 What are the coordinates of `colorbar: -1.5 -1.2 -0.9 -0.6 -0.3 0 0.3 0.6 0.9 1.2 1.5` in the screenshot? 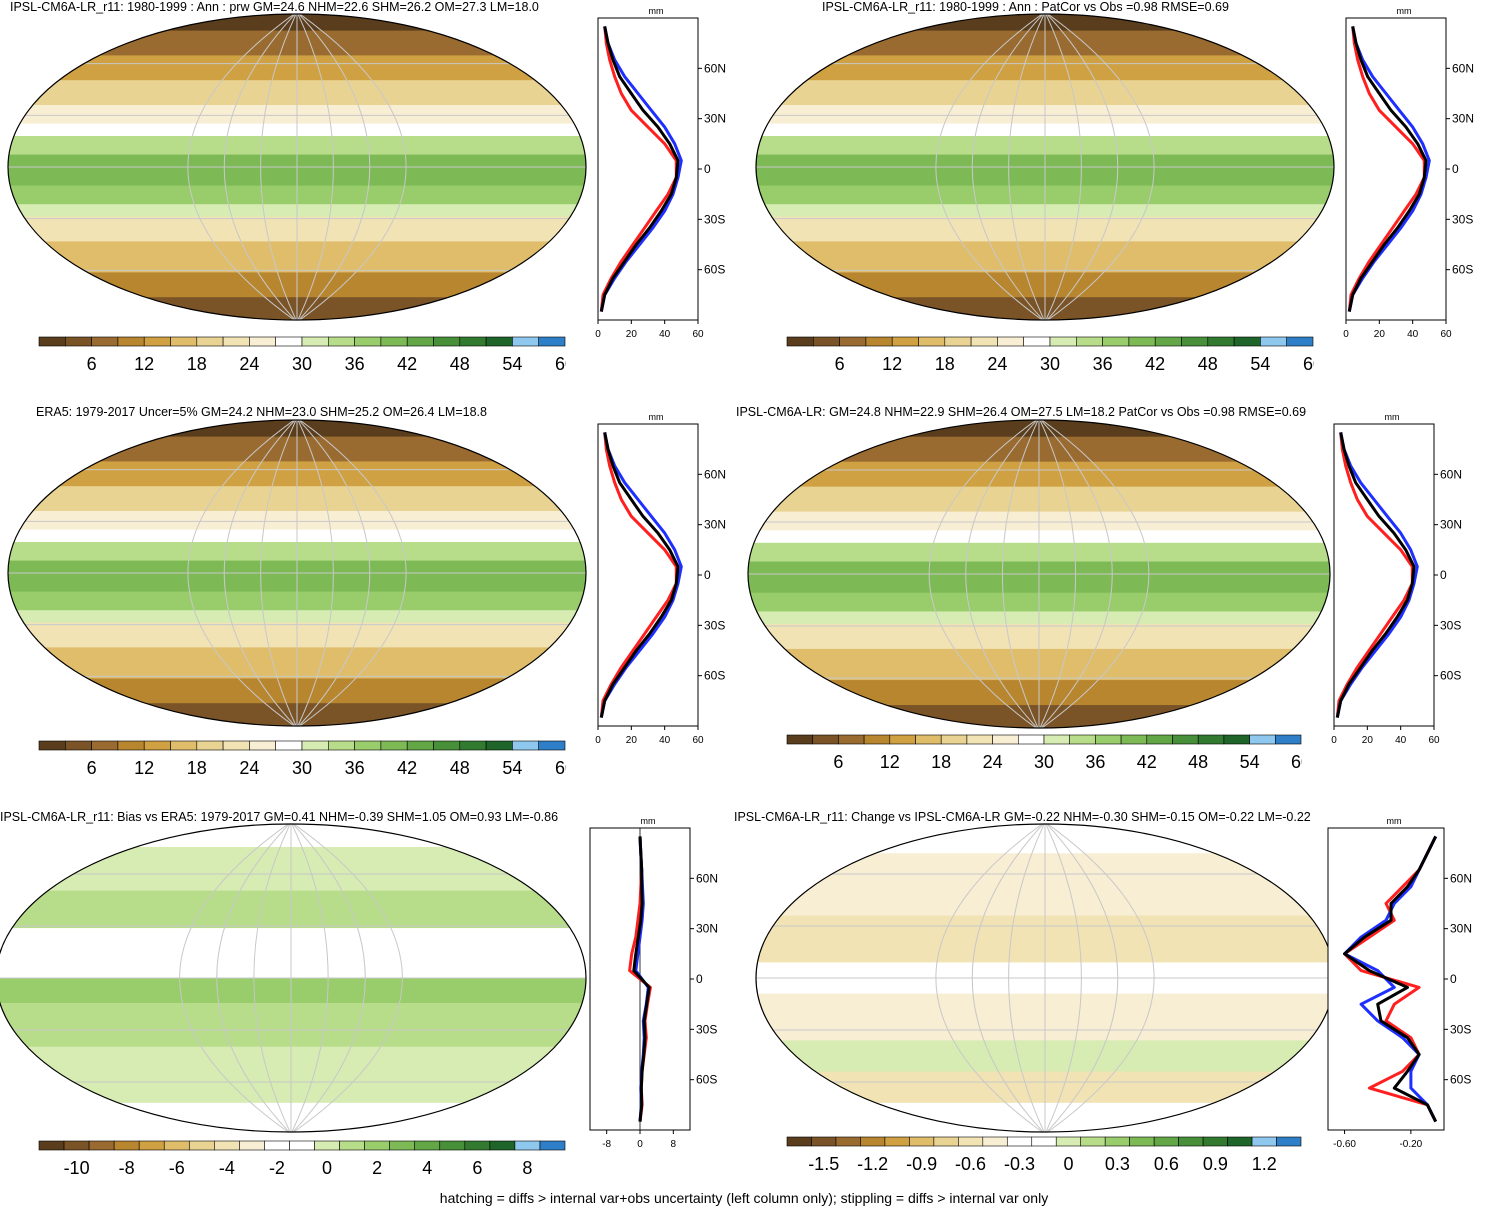 It's located at (1044, 1155).